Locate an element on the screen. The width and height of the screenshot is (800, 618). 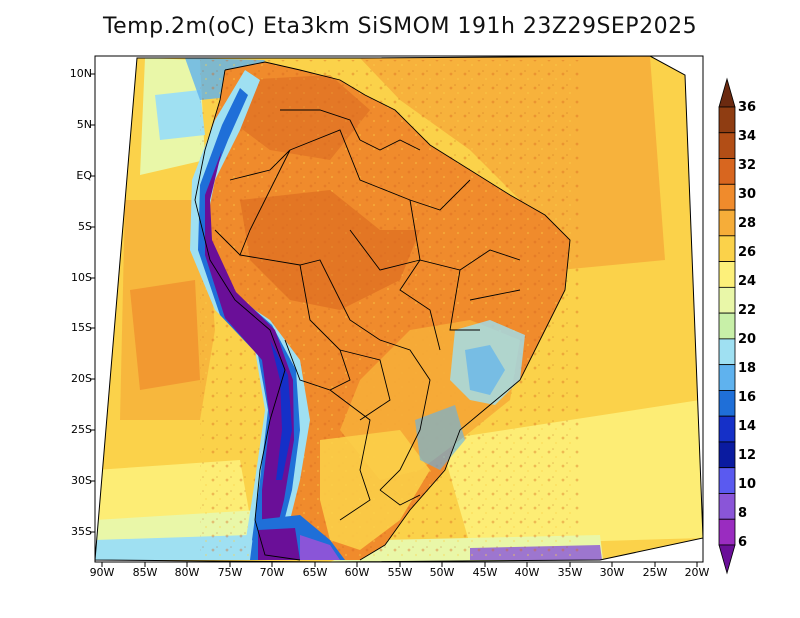
colorbar-label-36: 36 is located at coordinates (747, 107).